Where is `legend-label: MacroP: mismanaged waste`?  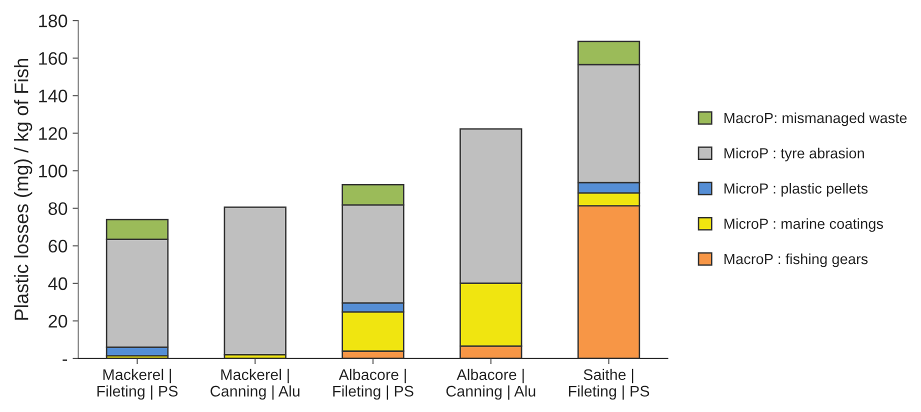 legend-label: MacroP: mismanaged waste is located at coordinates (815, 119).